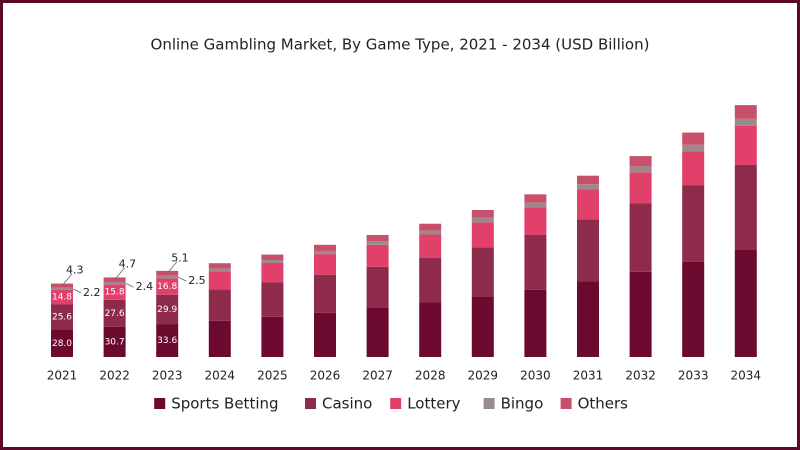 The image size is (800, 450). Describe the element at coordinates (693, 376) in the screenshot. I see `x-tick-label: 2033` at that location.